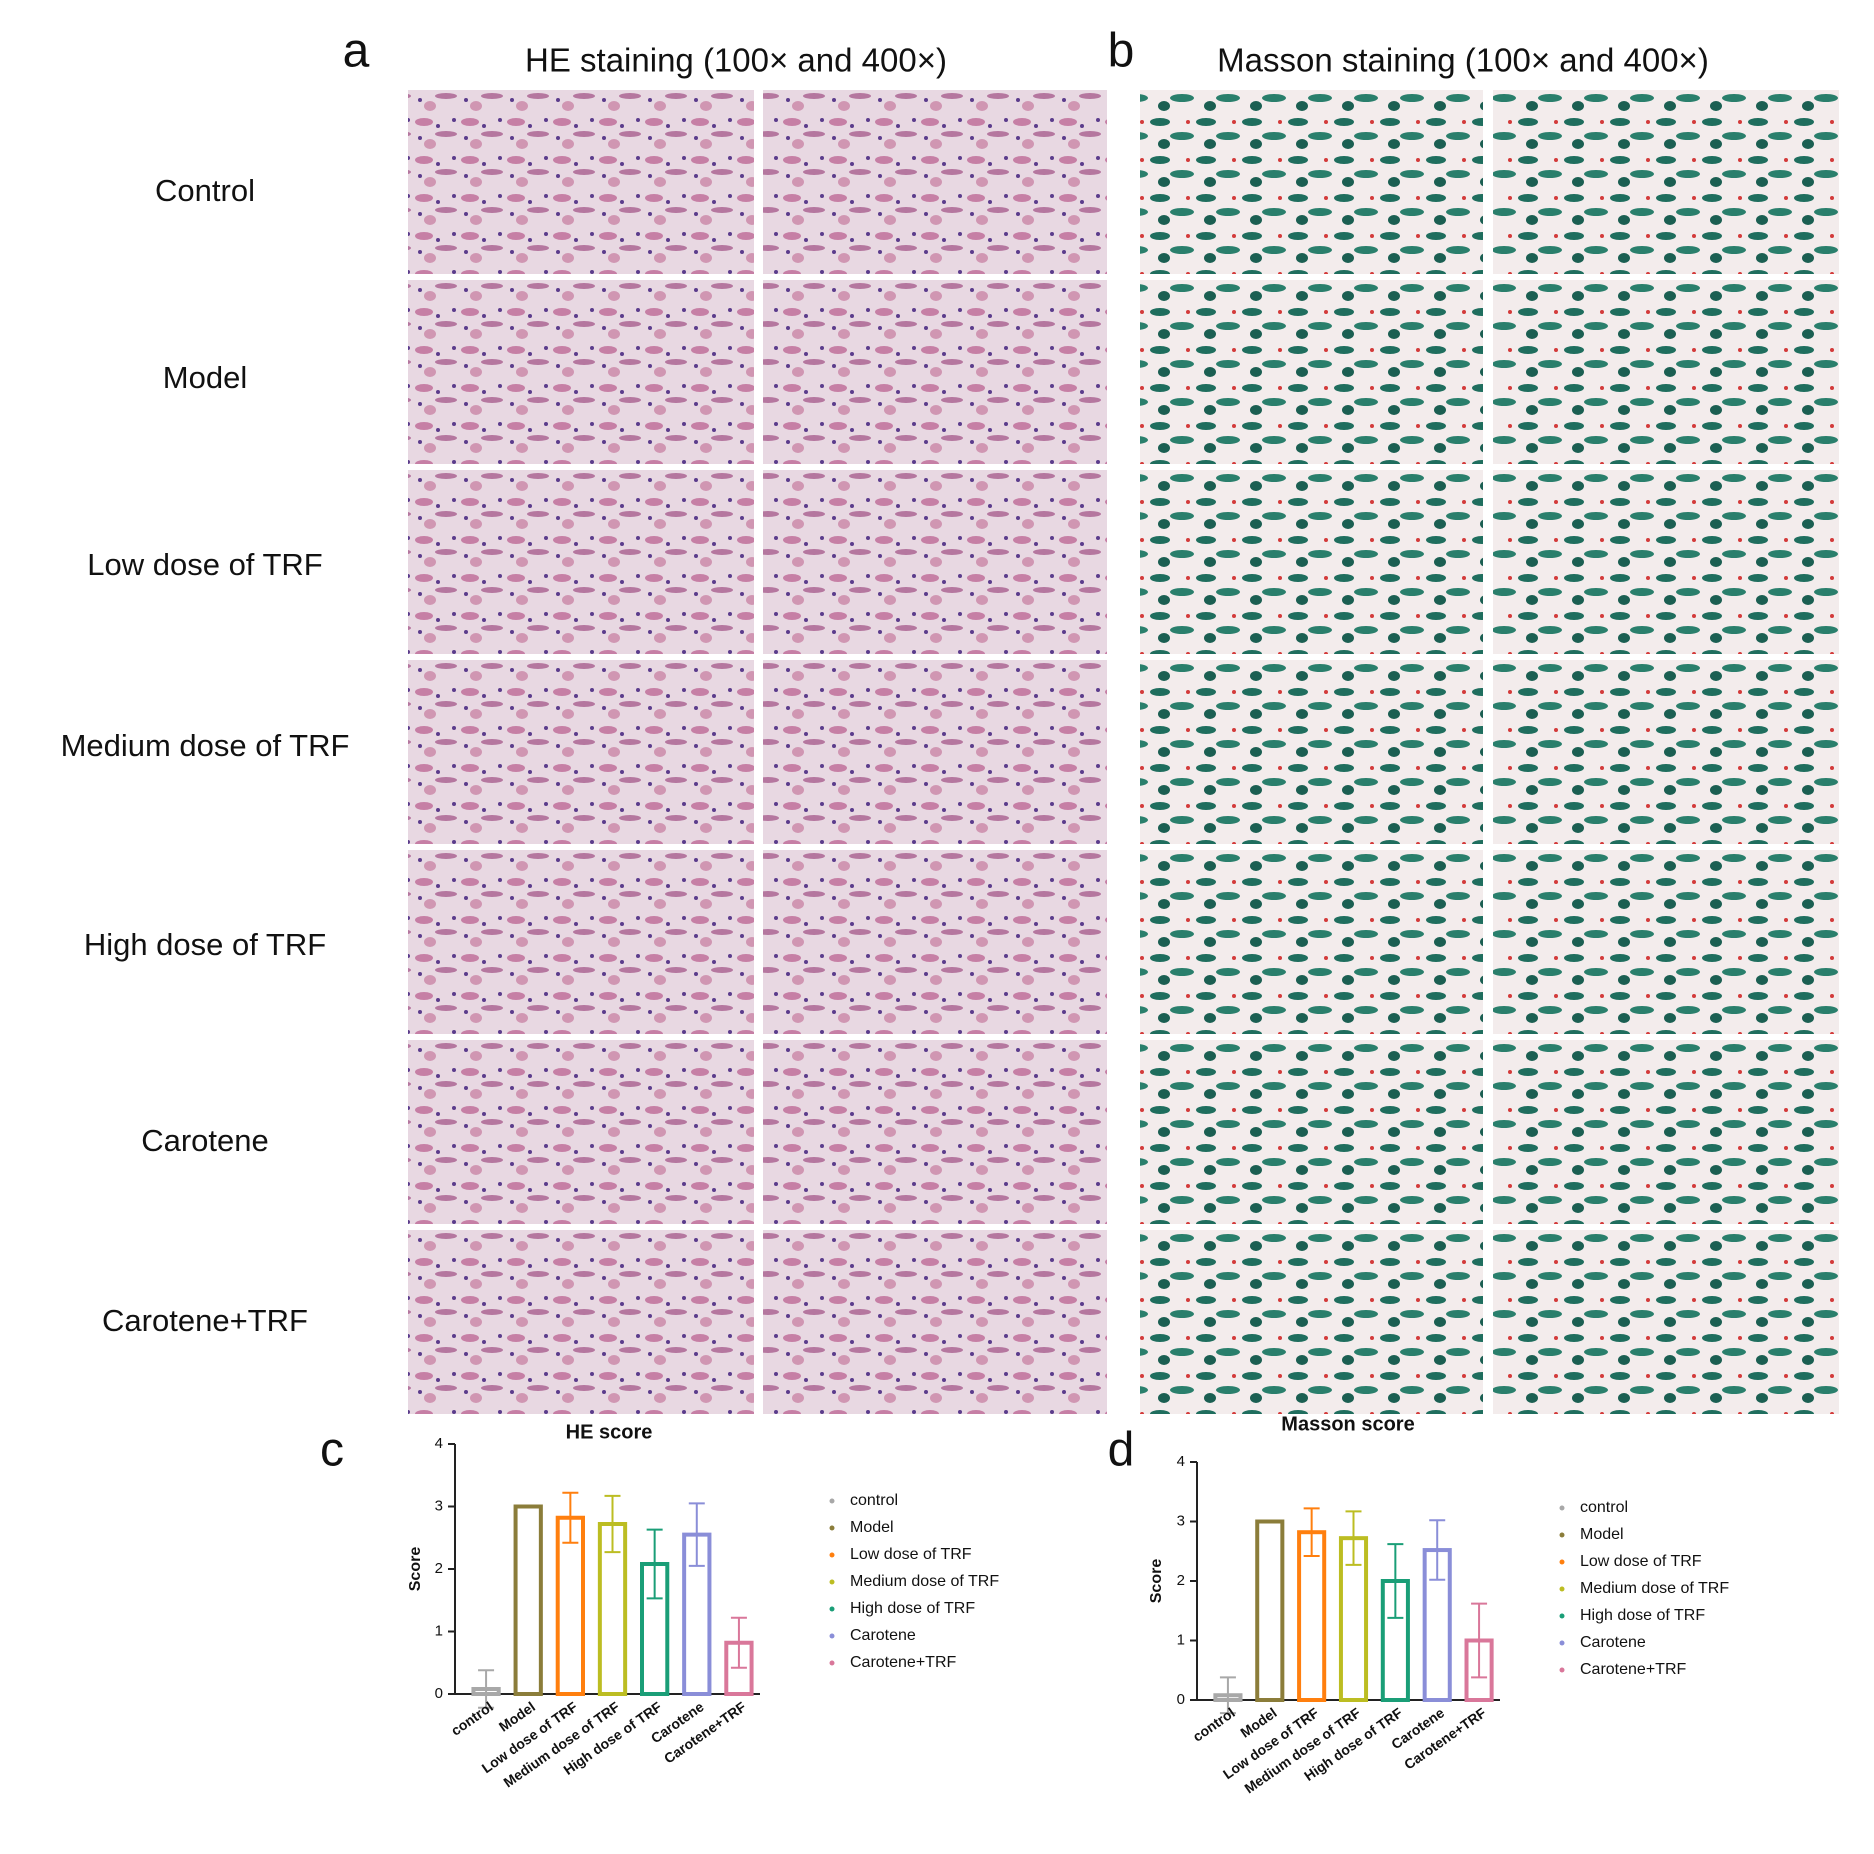 The height and width of the screenshot is (1854, 1874). I want to click on panel-label: b, so click(1121, 51).